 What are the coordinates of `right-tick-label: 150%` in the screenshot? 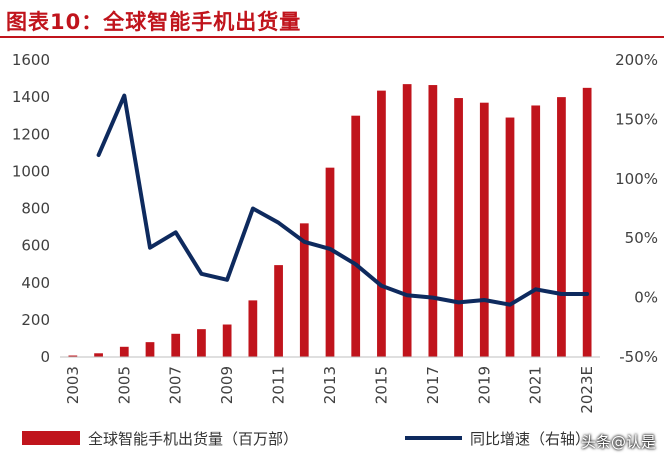 It's located at (636, 119).